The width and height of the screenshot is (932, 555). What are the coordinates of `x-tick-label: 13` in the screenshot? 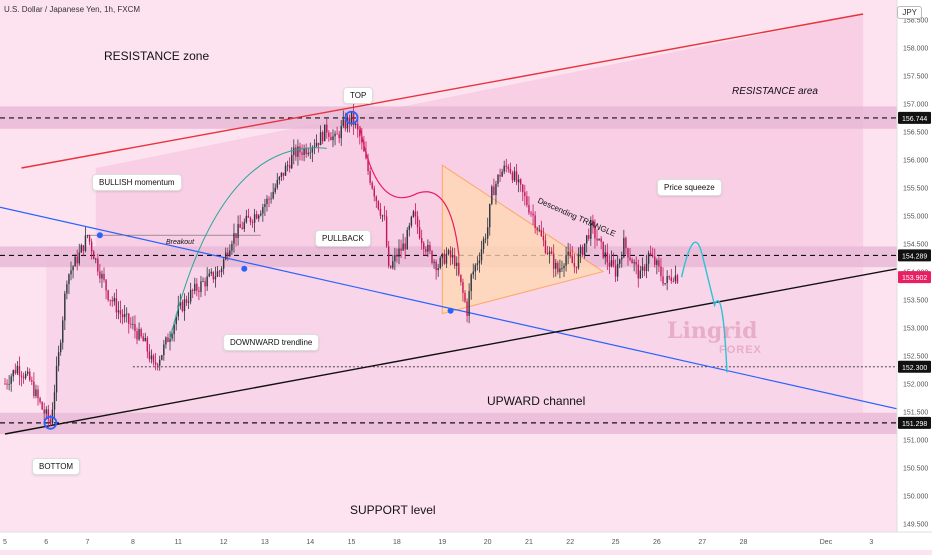 It's located at (265, 542).